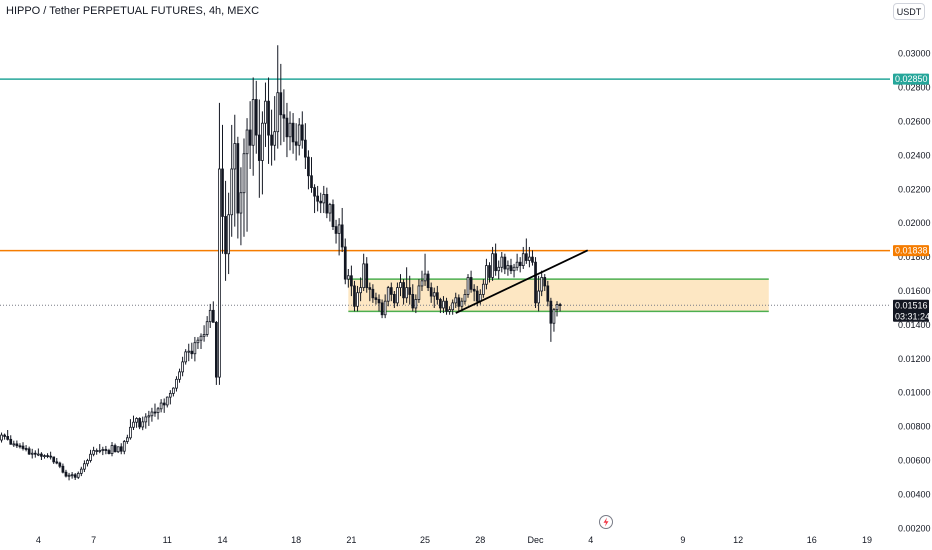 The width and height of the screenshot is (932, 550). Describe the element at coordinates (914, 122) in the screenshot. I see `price-tick-label: 0.02600` at that location.